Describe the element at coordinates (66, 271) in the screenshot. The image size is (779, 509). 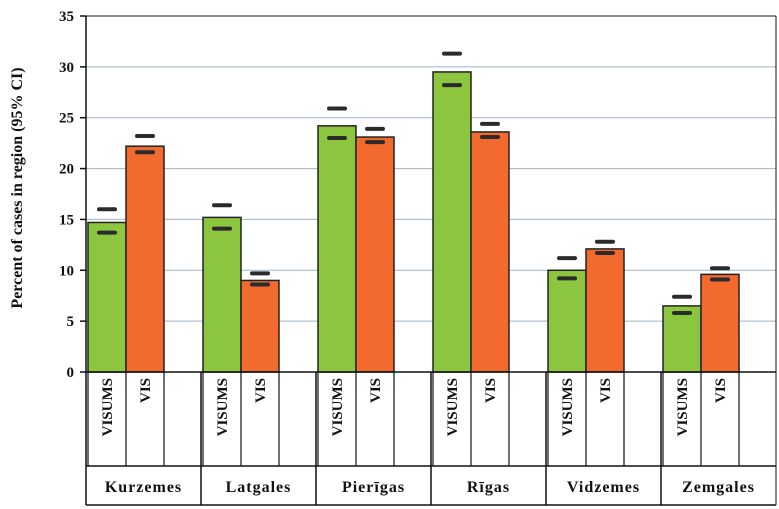
I see `y-tick-label: 10` at that location.